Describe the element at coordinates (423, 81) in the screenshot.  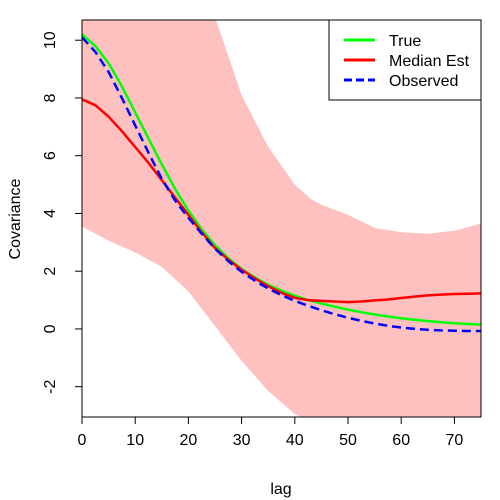
I see `legend-label-observed: Observed` at that location.